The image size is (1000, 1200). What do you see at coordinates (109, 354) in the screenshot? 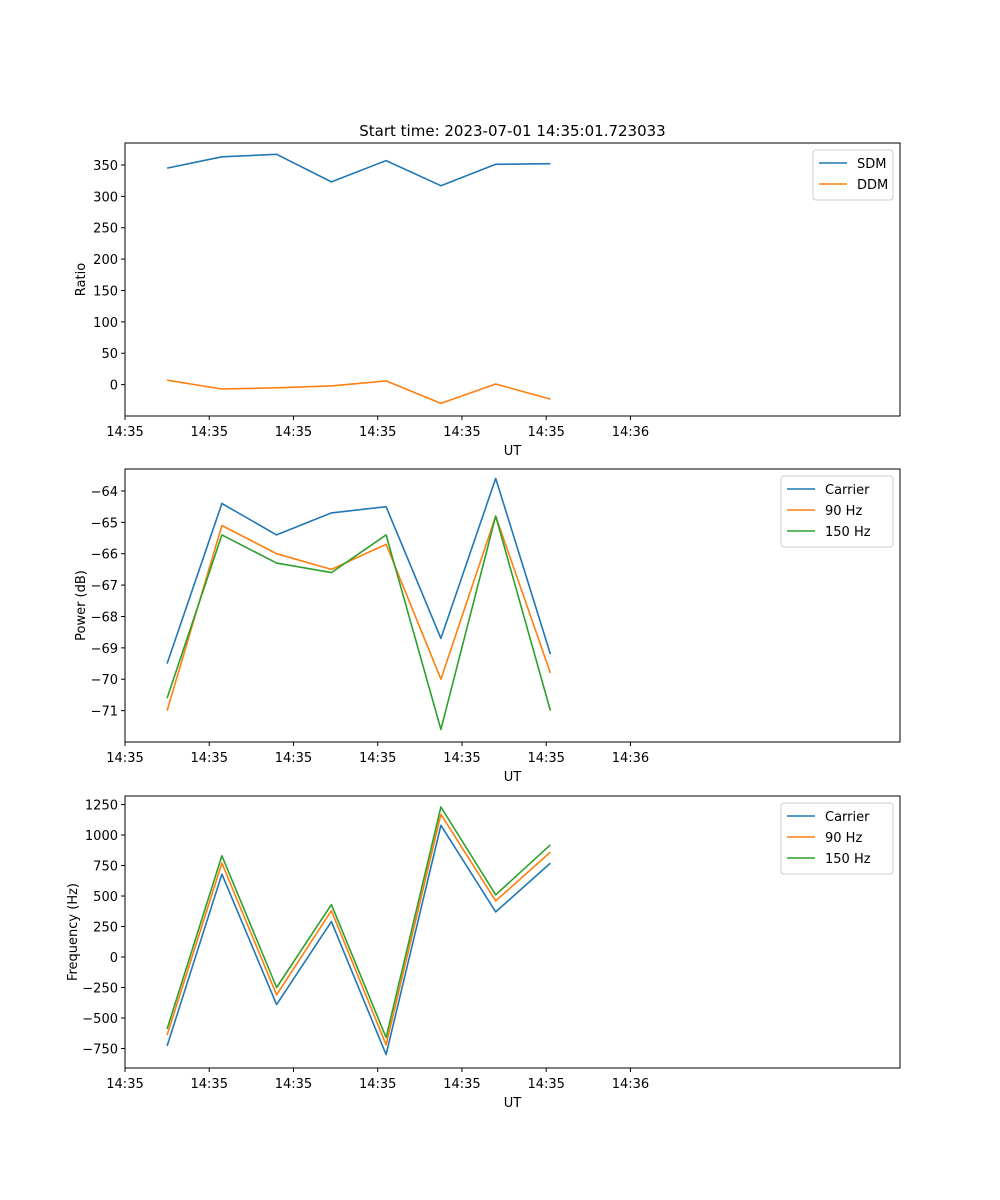
I see `y-tick-label: 50` at bounding box center [109, 354].